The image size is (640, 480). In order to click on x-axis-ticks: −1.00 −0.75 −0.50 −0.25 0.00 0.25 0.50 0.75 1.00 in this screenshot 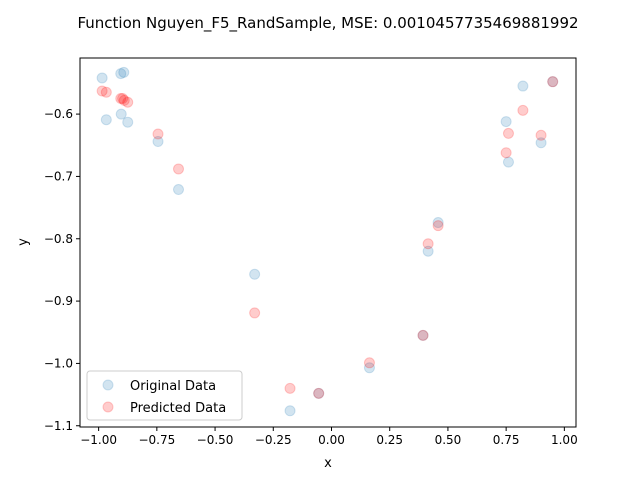, I will do `click(329, 437)`.